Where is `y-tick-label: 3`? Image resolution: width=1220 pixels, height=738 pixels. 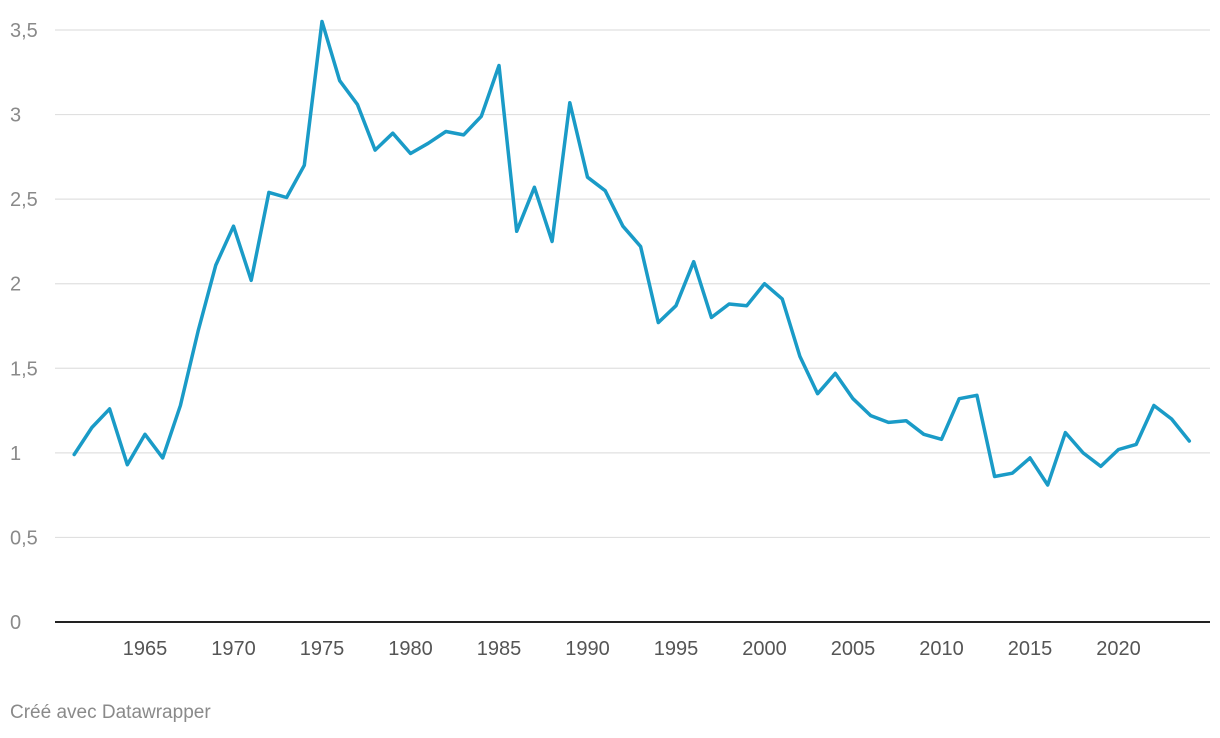
y-tick-label: 3 is located at coordinates (15, 116).